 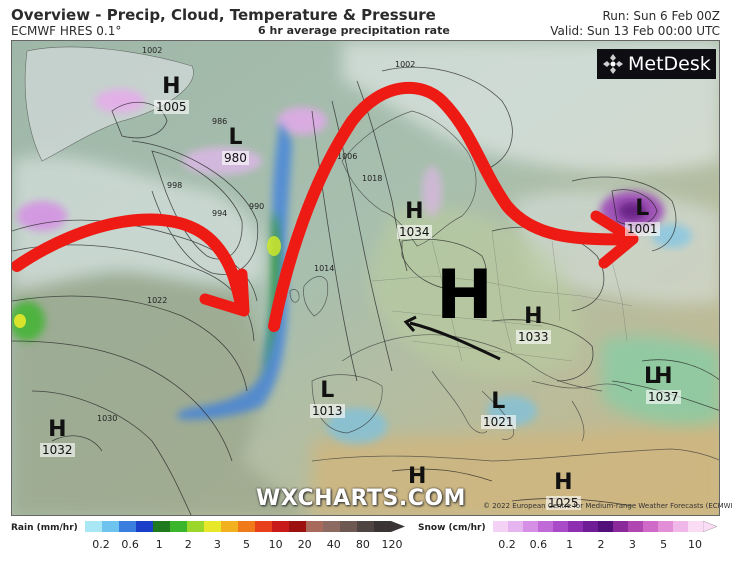 What do you see at coordinates (324, 268) in the screenshot?
I see `isobar-label: 1014` at bounding box center [324, 268].